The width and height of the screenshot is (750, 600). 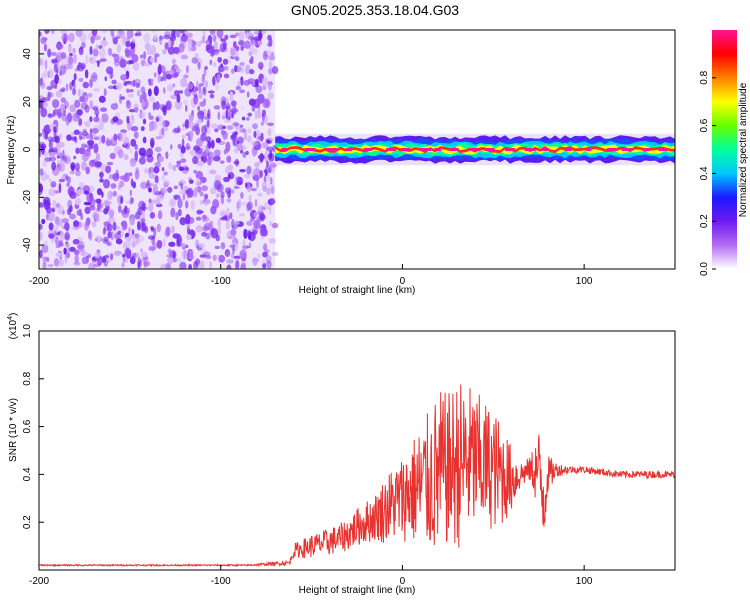 What do you see at coordinates (475, 150) in the screenshot?
I see `band-layer` at bounding box center [475, 150].